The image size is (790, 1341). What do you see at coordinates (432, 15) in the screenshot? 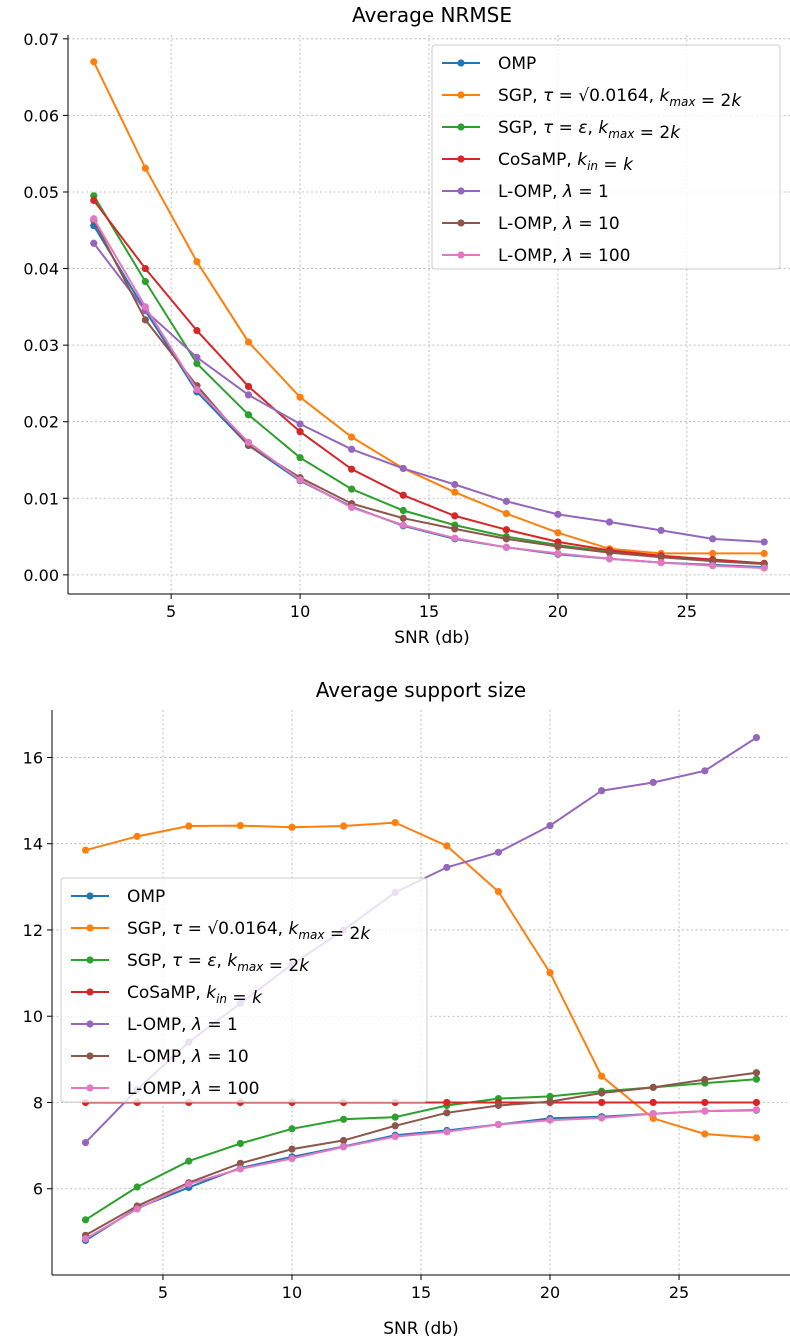
I see `chart-title: Average NRMSE` at bounding box center [432, 15].